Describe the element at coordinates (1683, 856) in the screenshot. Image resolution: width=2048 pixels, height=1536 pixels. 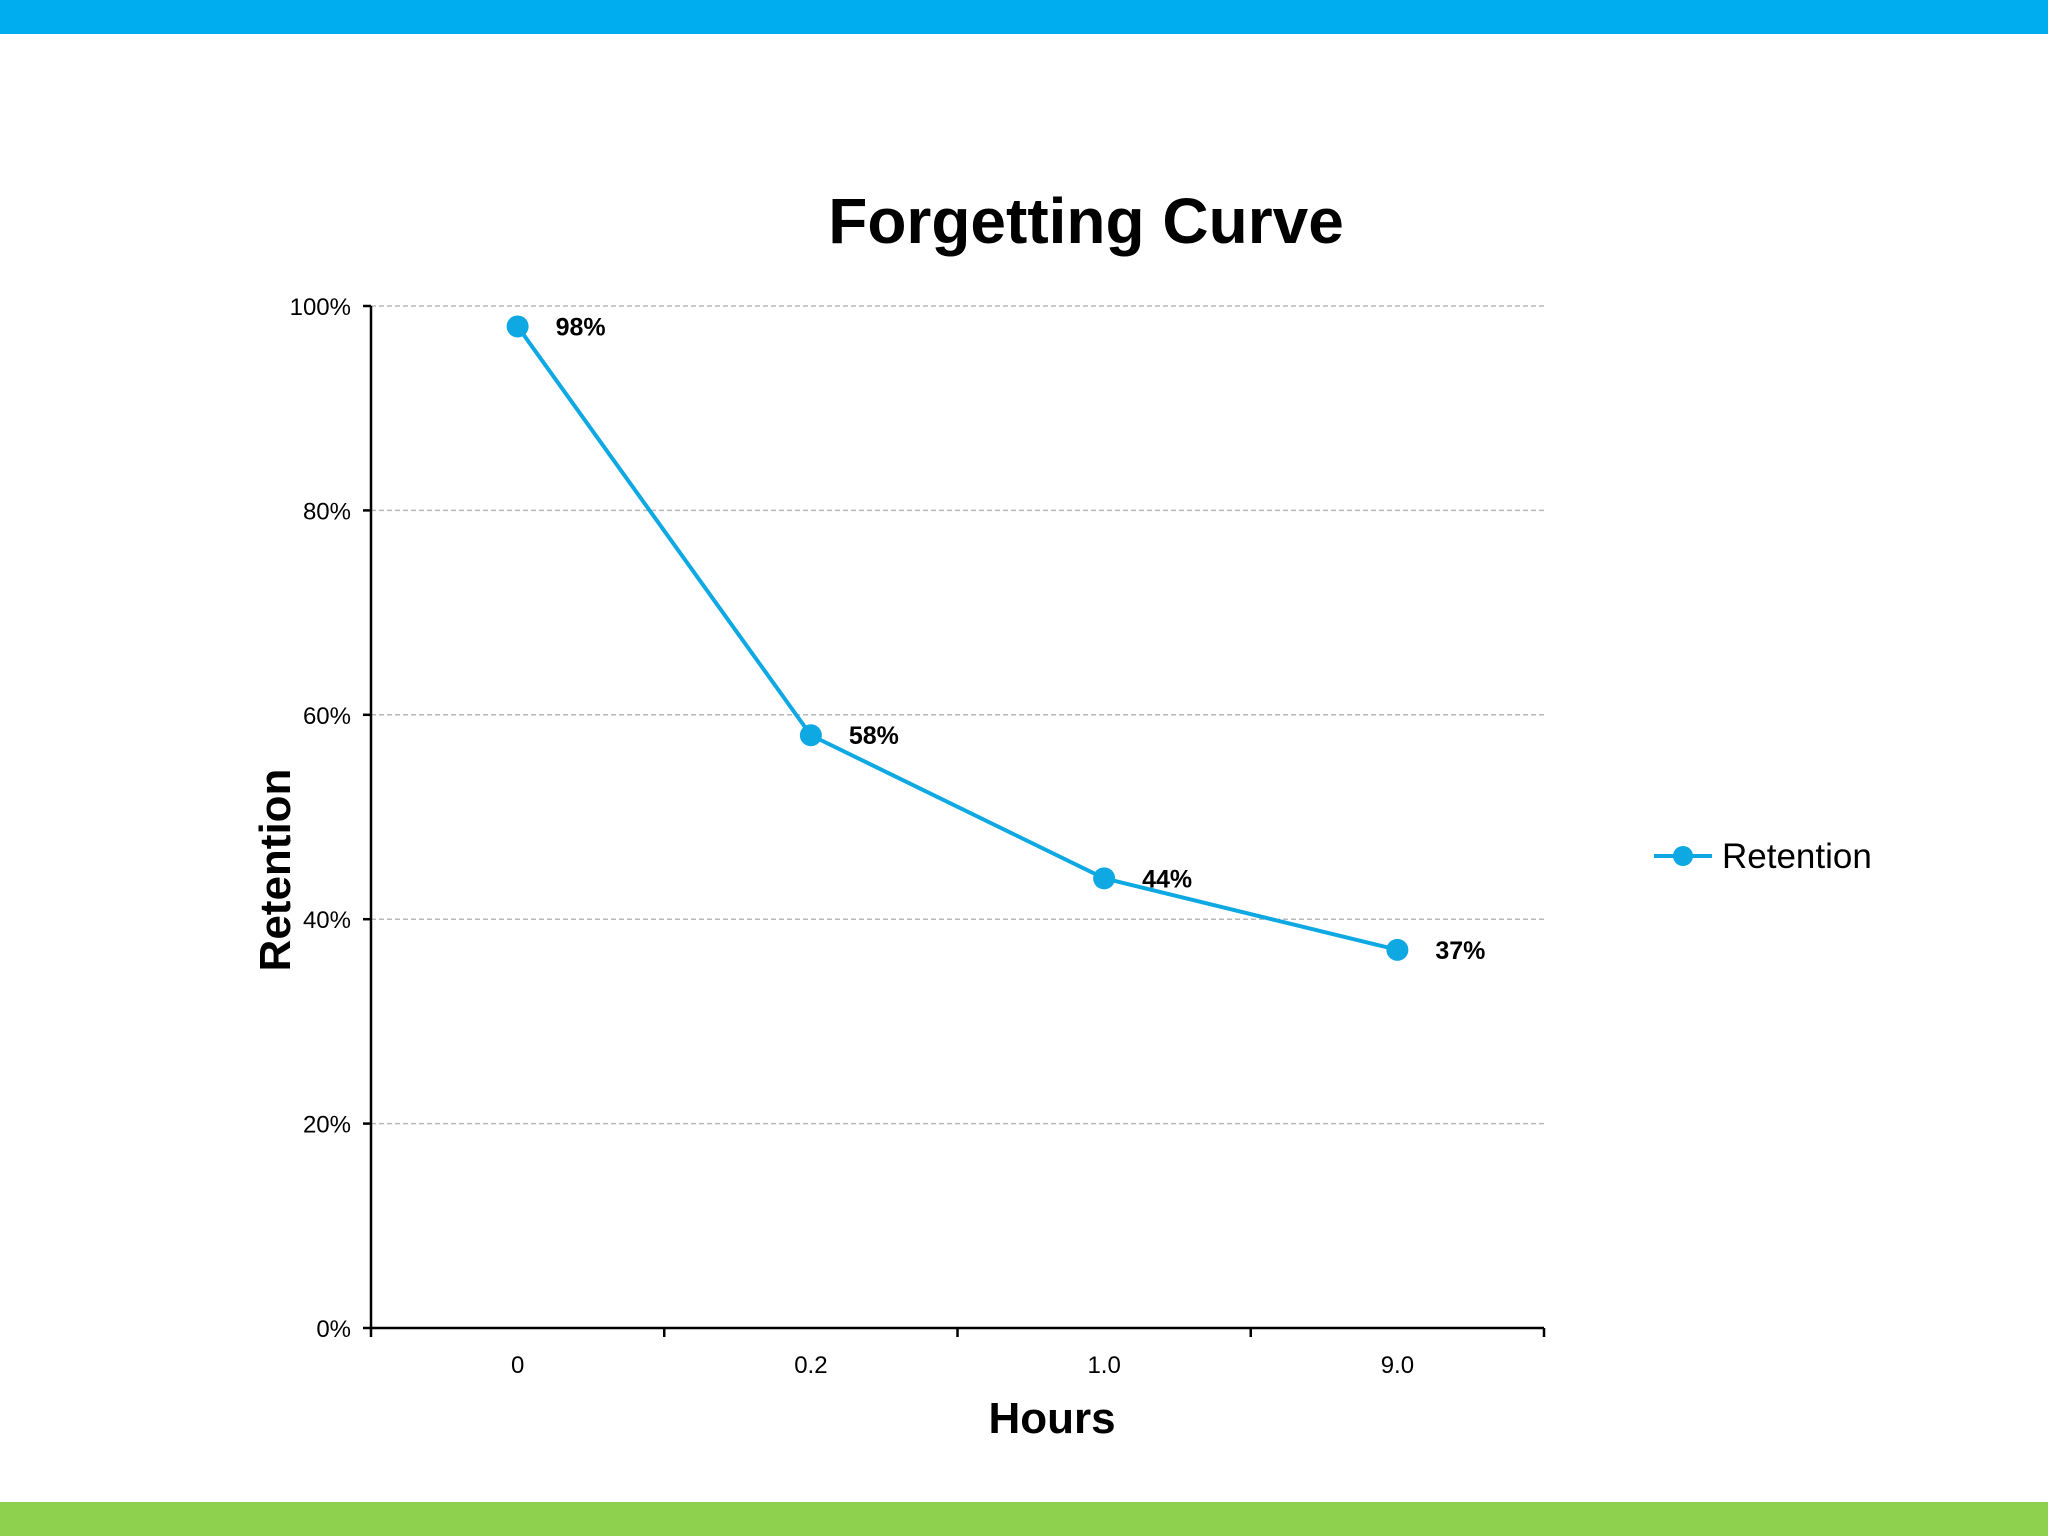
I see `legend-dot-marker` at that location.